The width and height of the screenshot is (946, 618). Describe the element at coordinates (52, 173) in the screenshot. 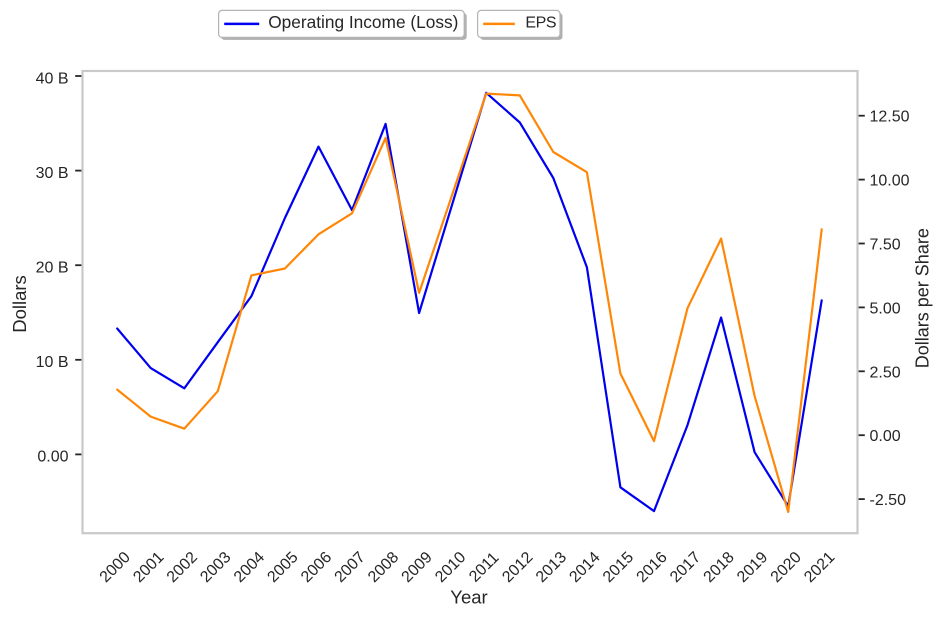

I see `svg-text: 30 B` at that location.